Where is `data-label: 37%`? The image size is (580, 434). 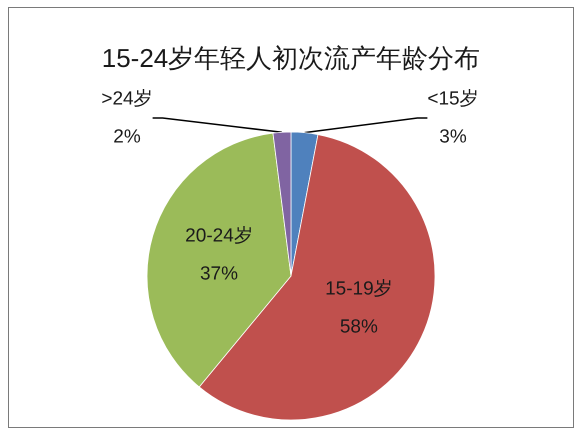
data-label: 37% is located at coordinates (219, 274).